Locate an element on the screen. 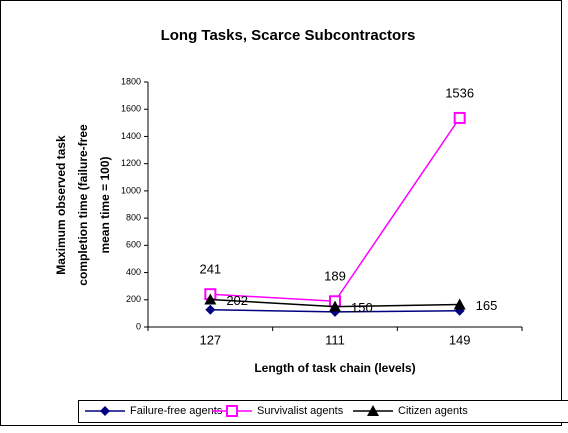  y-tick-label: 400 is located at coordinates (133, 272).